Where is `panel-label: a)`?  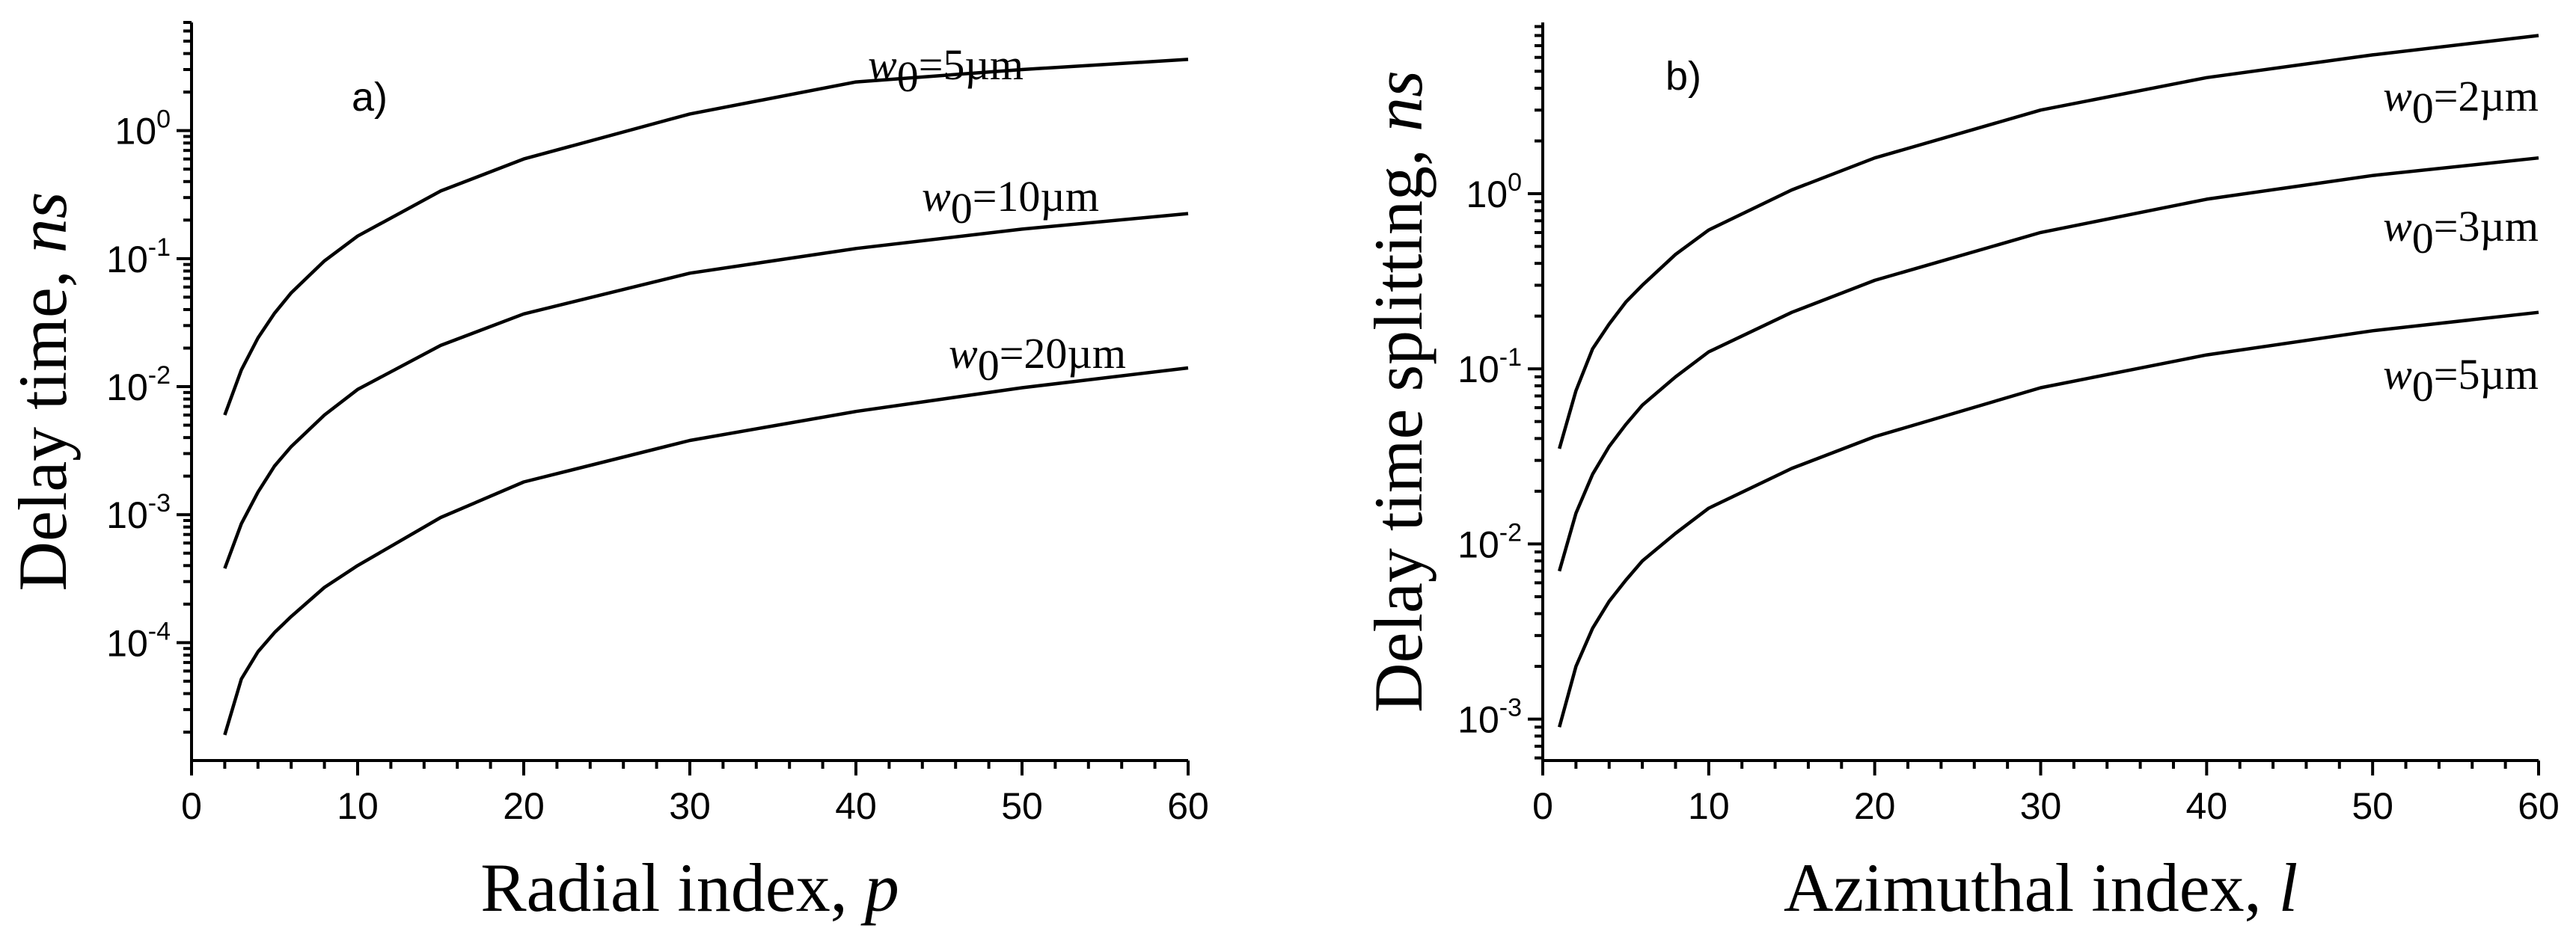
panel-label: a) is located at coordinates (370, 97).